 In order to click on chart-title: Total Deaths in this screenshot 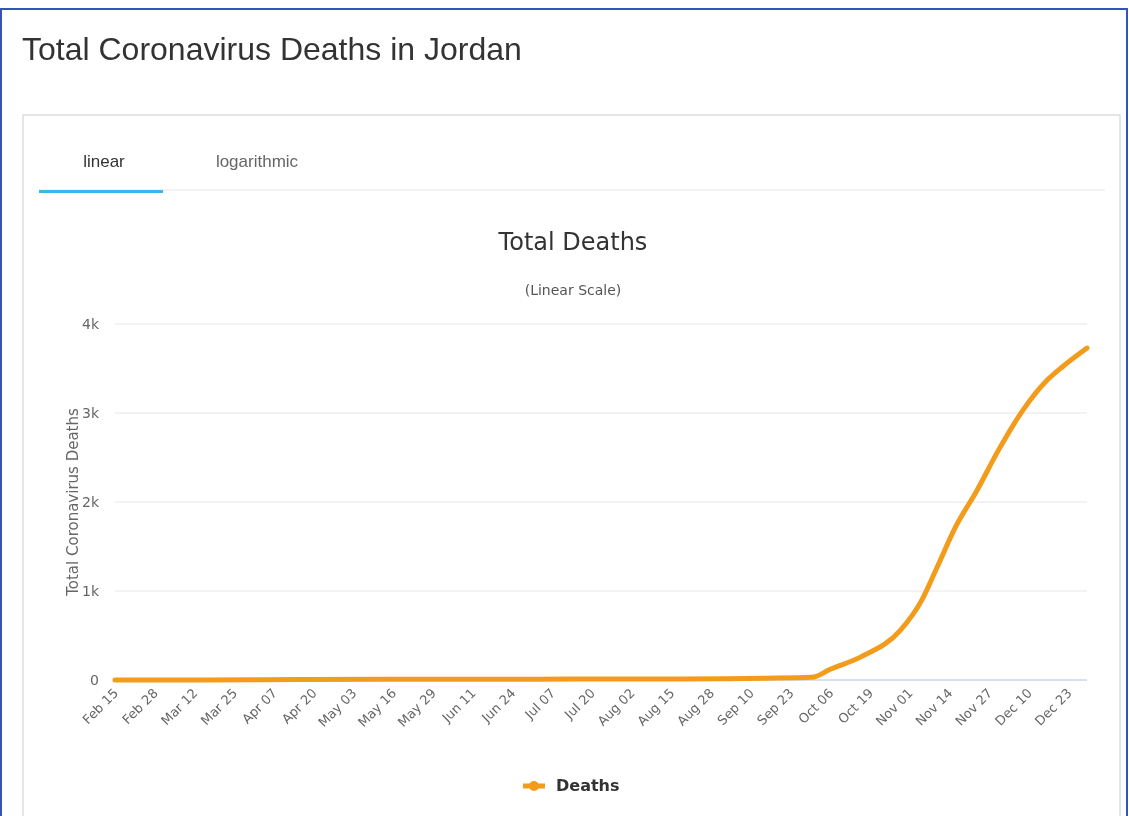, I will do `click(572, 242)`.